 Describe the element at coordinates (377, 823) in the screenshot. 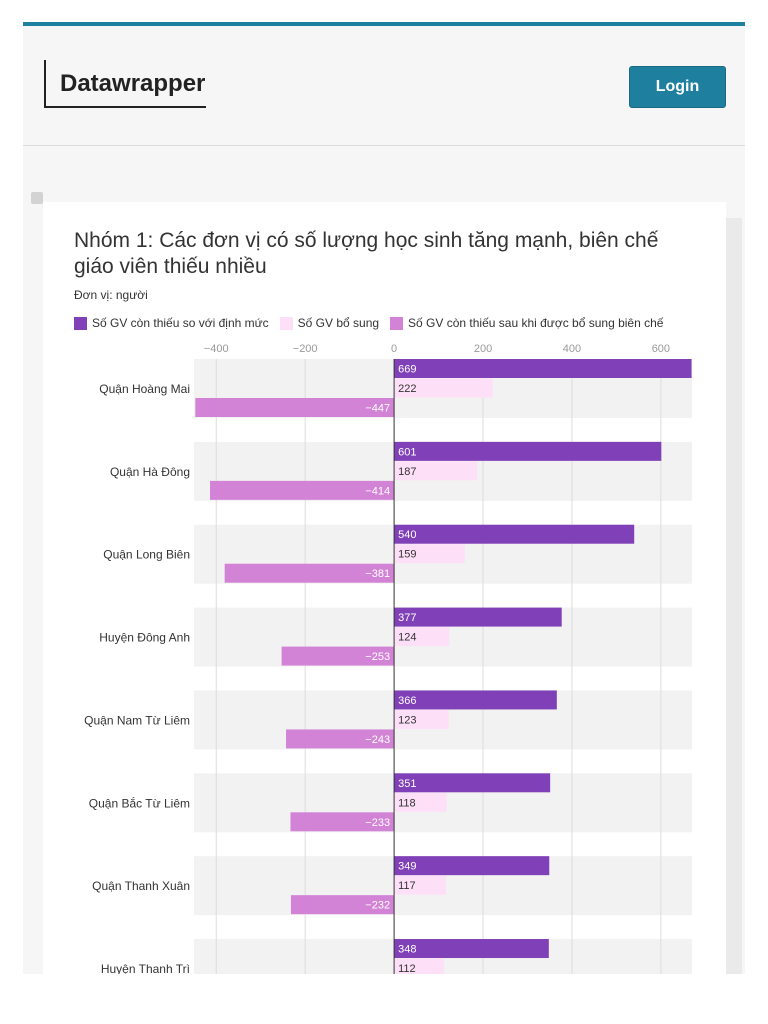

I see `bar-value-label: −233` at that location.